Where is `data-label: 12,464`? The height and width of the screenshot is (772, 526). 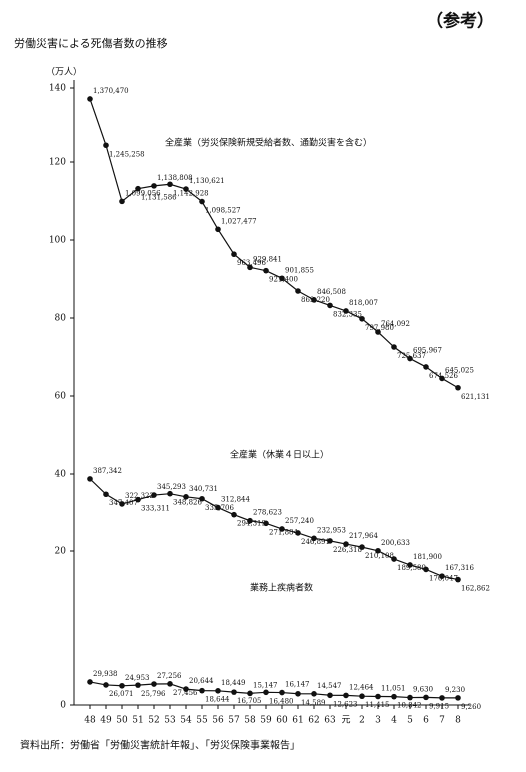 data-label: 12,464 is located at coordinates (361, 687).